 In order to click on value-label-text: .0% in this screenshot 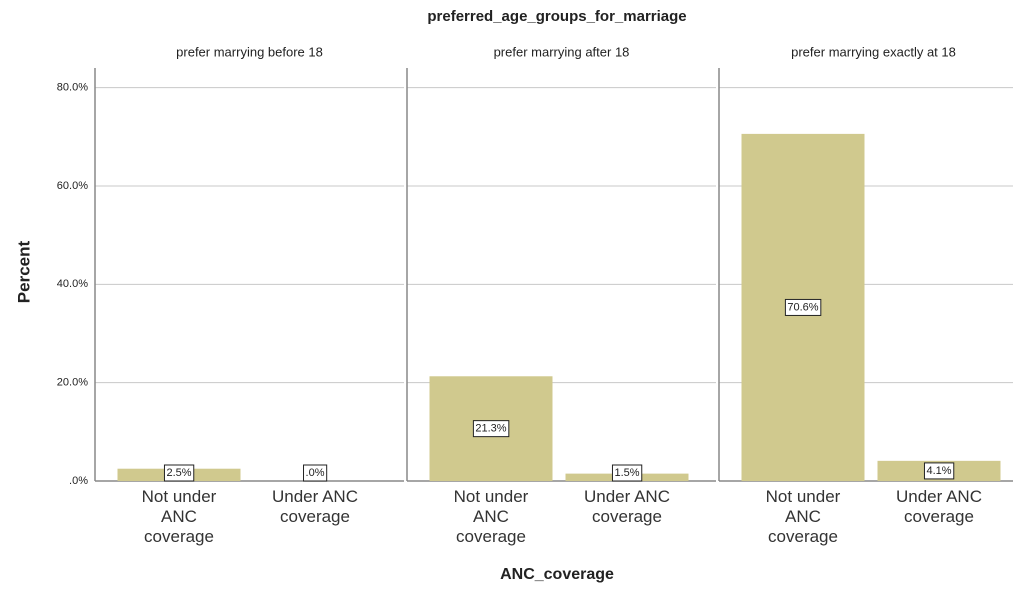, I will do `click(315, 473)`.